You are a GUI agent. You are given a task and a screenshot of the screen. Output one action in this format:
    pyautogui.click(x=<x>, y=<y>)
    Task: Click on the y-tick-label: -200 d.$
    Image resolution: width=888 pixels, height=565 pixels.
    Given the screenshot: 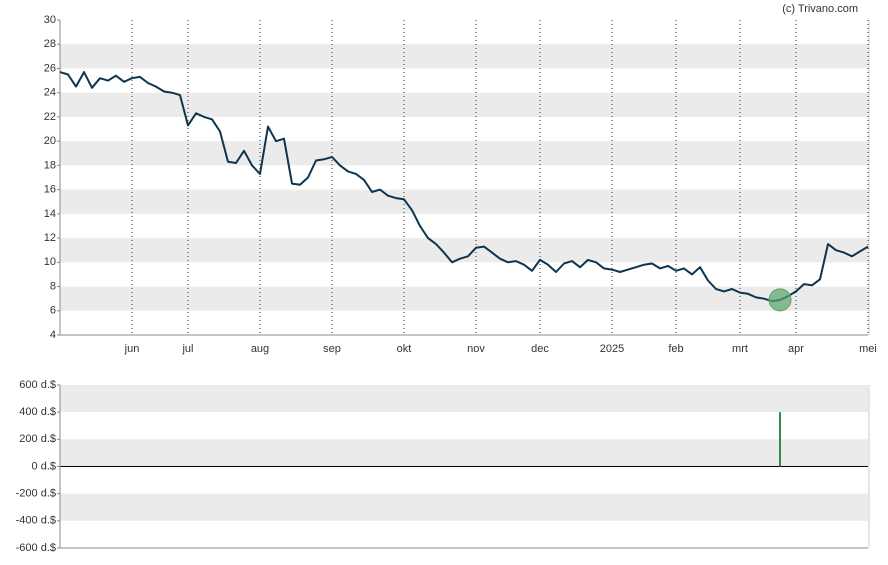 What is the action you would take?
    pyautogui.click(x=36, y=494)
    